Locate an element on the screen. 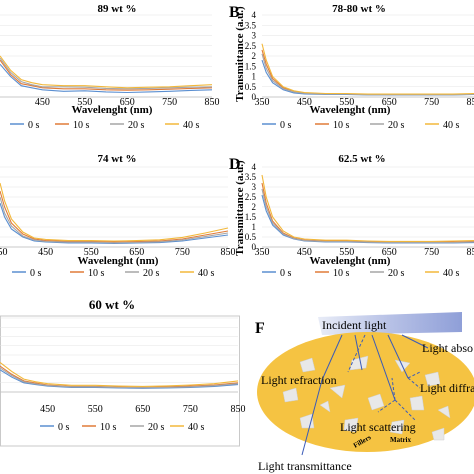  panel-b-legend: 0 s 10 s 20 s 40 s is located at coordinates (361, 125).